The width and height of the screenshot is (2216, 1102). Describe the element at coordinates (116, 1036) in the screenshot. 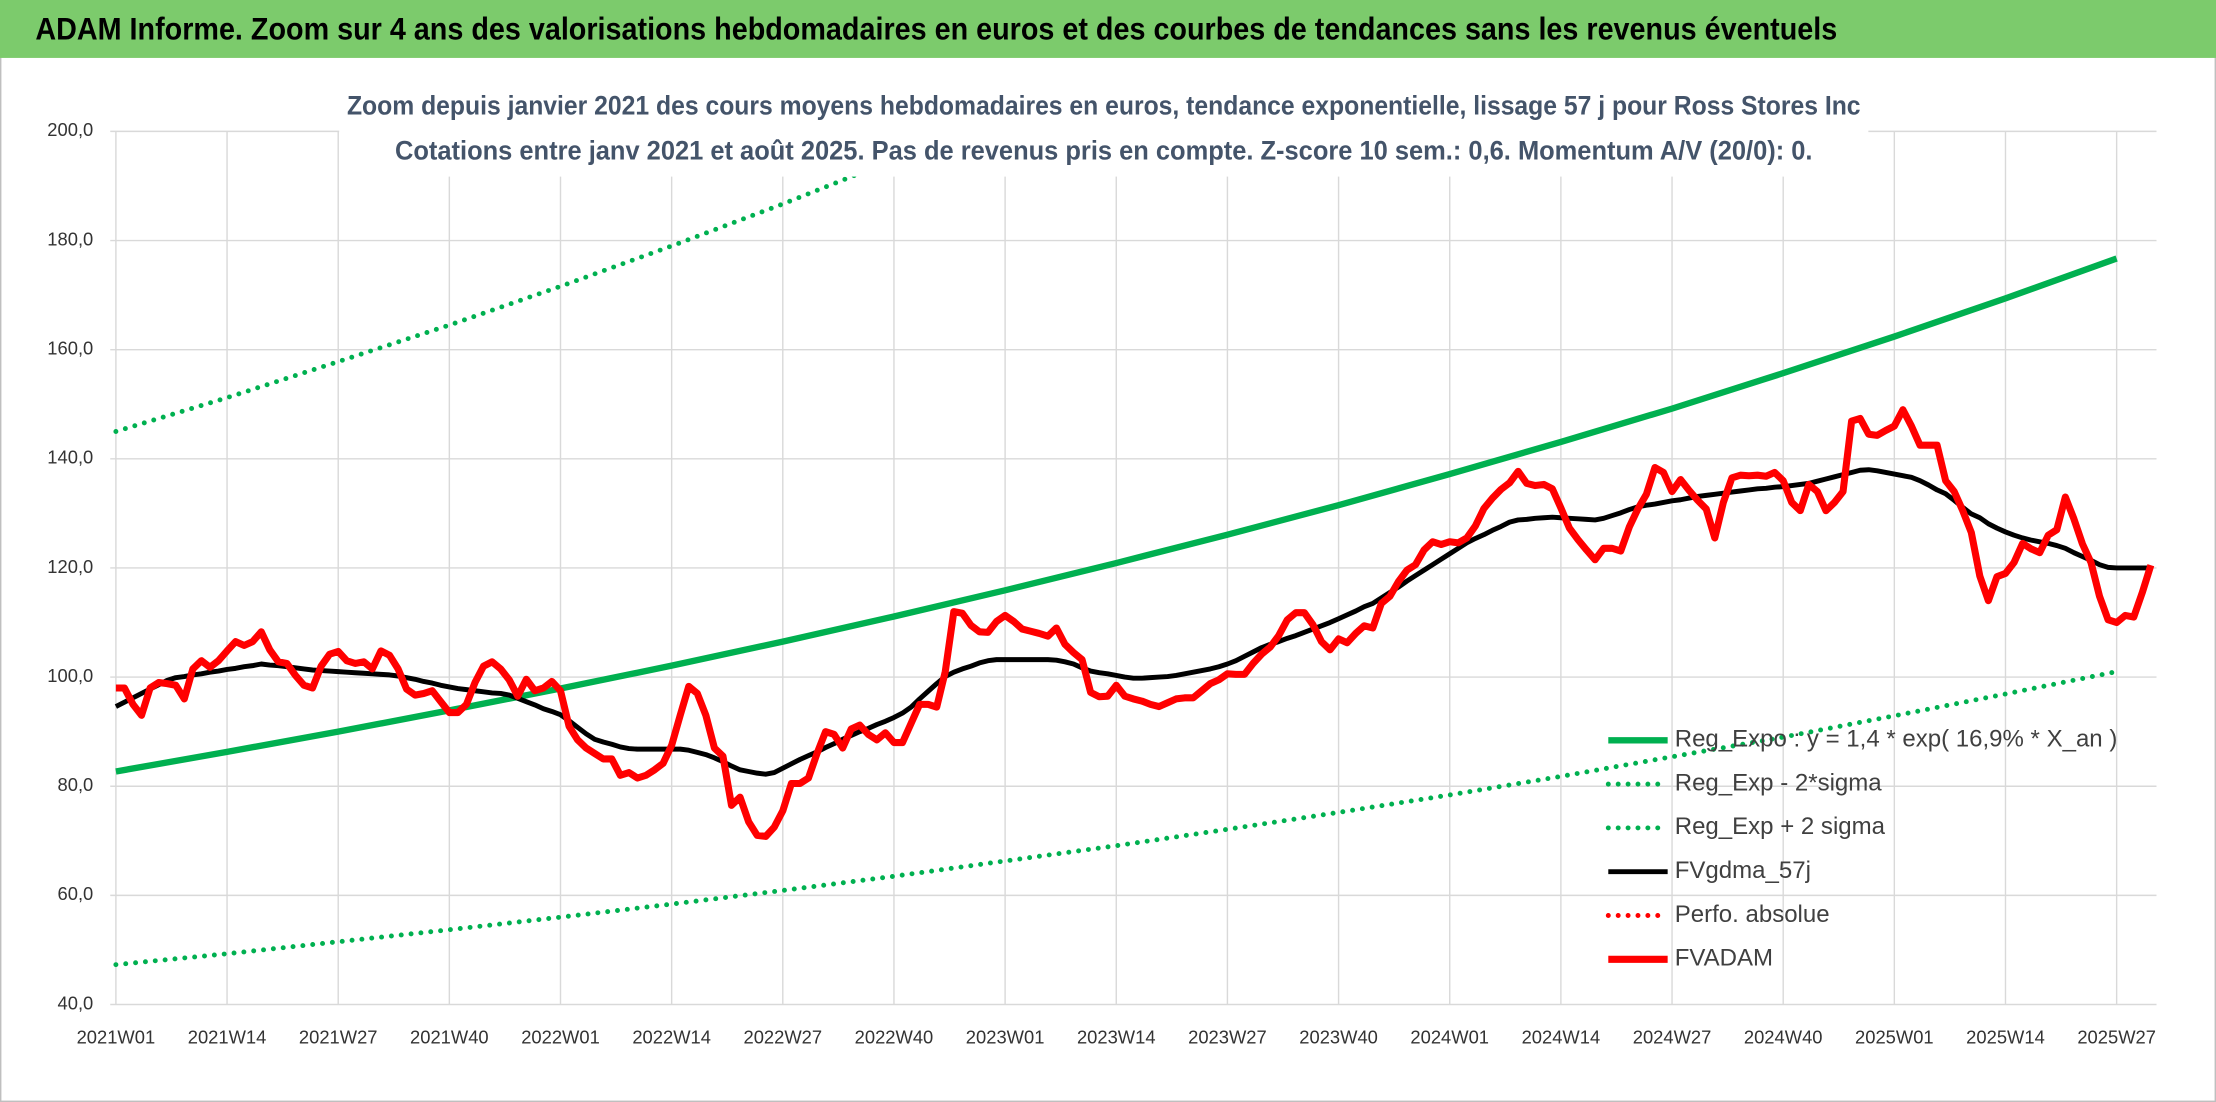

I see `x-tick-label: 2021W01` at that location.